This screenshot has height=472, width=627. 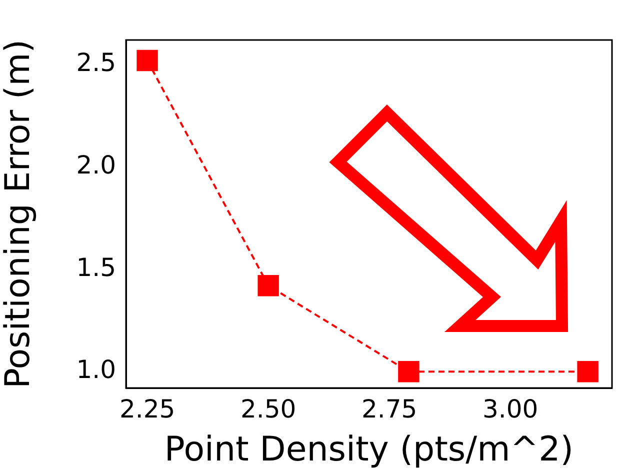 I want to click on y-tick-label: 1.5, so click(x=96, y=267).